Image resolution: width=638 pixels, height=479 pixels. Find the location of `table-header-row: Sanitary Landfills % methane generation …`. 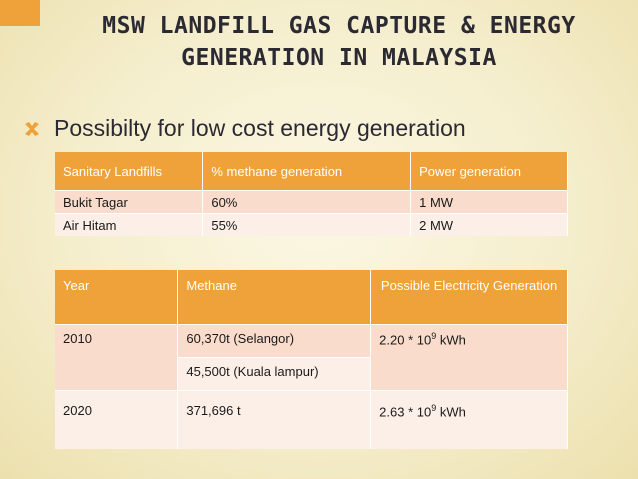

table-header-row: Sanitary Landfills % methane generation … is located at coordinates (311, 171).